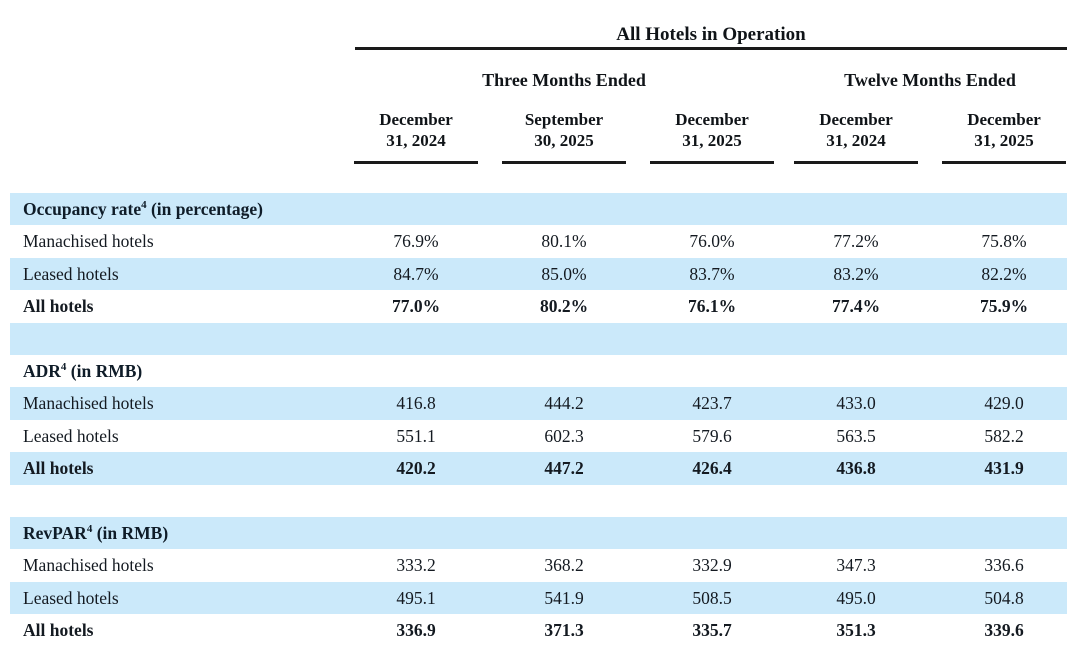 Image resolution: width=1080 pixels, height=649 pixels. What do you see at coordinates (1004, 630) in the screenshot?
I see `cell-value: 339.6` at bounding box center [1004, 630].